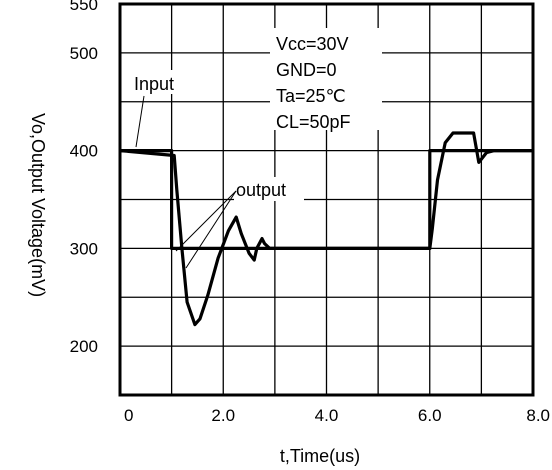 The width and height of the screenshot is (552, 470). Describe the element at coordinates (312, 44) in the screenshot. I see `condition-vcc: Vcc=30V` at that location.